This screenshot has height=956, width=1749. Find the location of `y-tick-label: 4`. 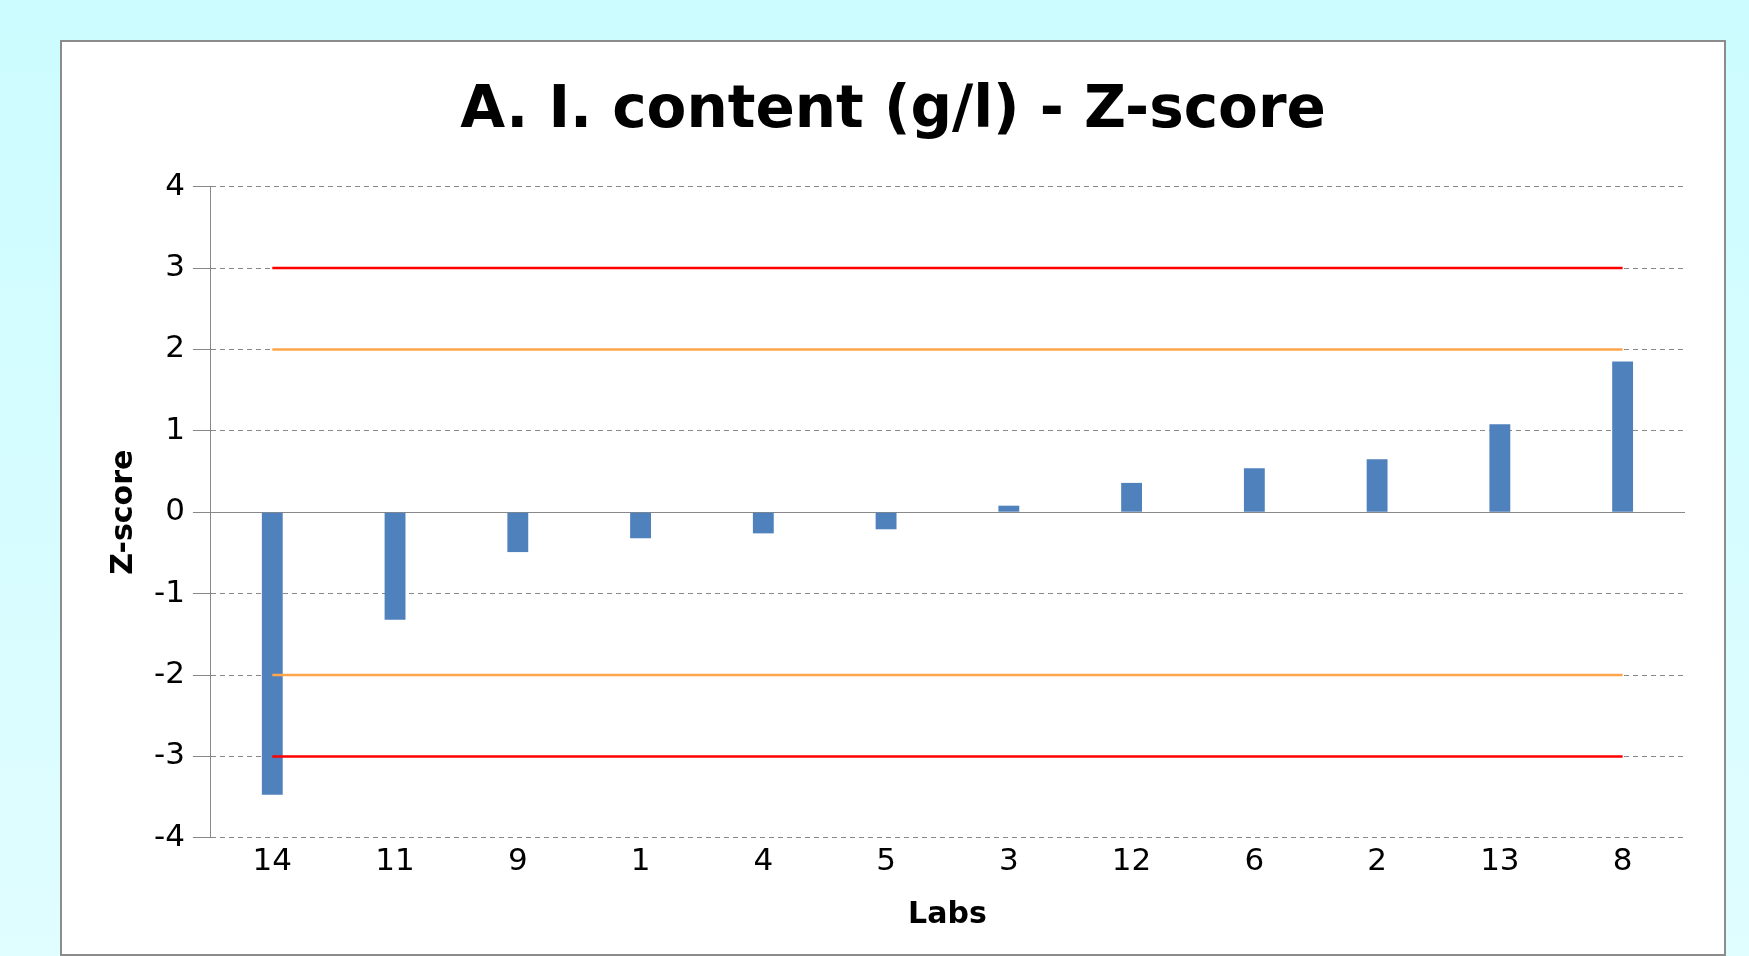

y-tick-label: 4 is located at coordinates (175, 183).